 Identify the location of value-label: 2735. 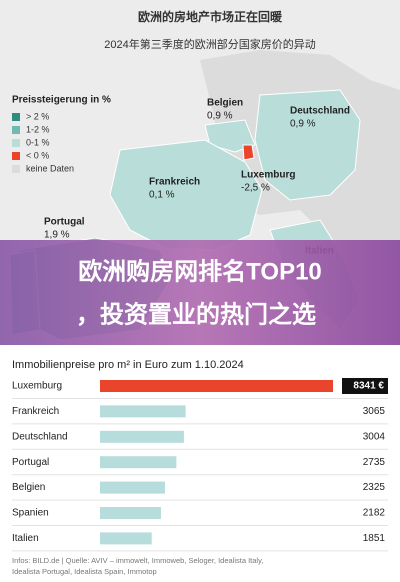
(374, 462).